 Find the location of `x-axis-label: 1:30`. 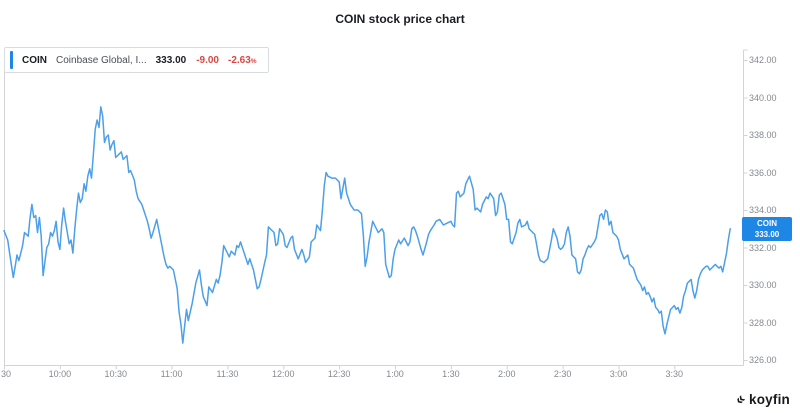

x-axis-label: 1:30 is located at coordinates (451, 374).